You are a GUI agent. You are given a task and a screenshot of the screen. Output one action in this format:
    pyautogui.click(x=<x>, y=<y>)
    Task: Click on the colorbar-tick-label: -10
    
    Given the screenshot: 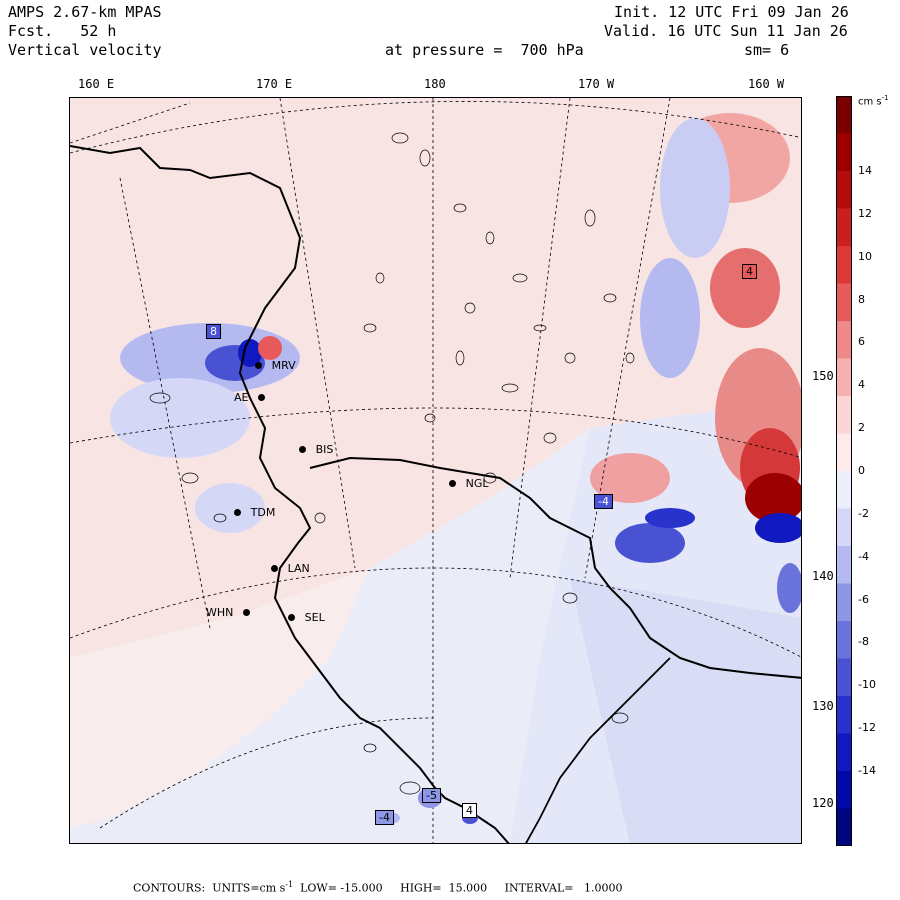 What is the action you would take?
    pyautogui.click(x=867, y=685)
    